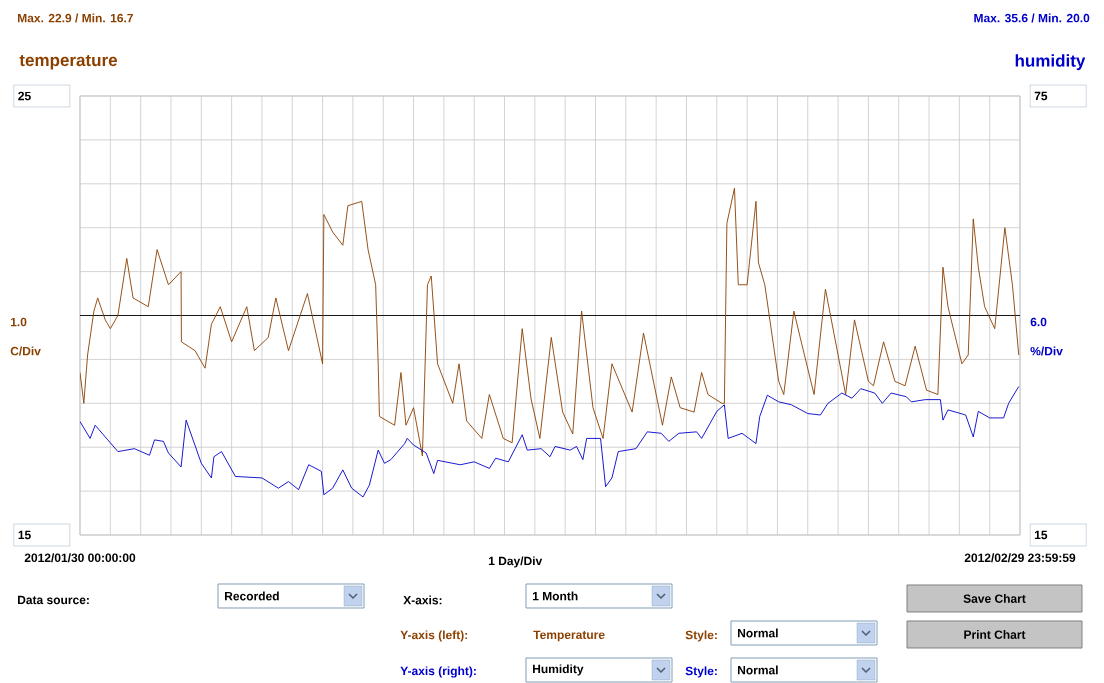 The height and width of the screenshot is (683, 1104). Describe the element at coordinates (555, 596) in the screenshot. I see `text: 1 Month` at that location.